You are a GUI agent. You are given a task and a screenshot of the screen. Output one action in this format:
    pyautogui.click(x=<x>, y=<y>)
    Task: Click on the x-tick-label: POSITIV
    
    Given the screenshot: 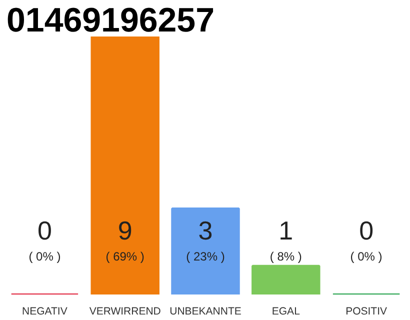 What is the action you would take?
    pyautogui.click(x=367, y=312)
    